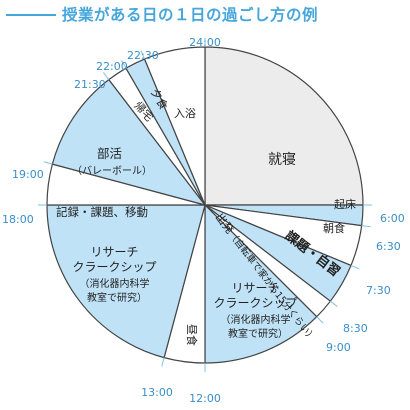 The height and width of the screenshot is (410, 410). I want to click on tick-label-7-30: 7:30, so click(378, 290).